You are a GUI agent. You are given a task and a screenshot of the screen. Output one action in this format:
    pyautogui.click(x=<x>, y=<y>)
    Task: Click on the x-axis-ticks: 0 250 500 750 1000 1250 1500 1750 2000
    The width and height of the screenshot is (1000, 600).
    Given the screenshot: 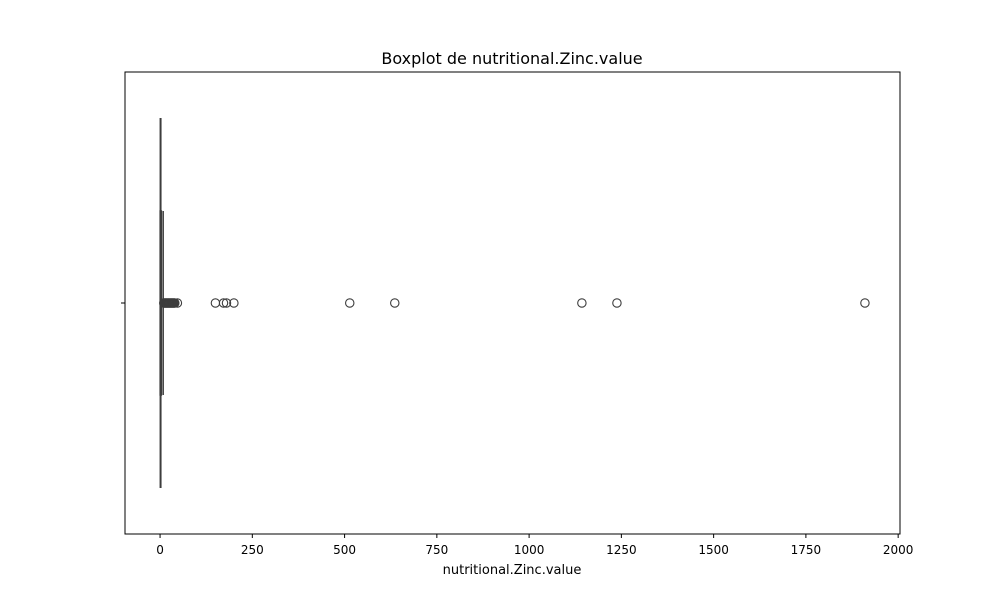 What is the action you would take?
    pyautogui.click(x=534, y=545)
    